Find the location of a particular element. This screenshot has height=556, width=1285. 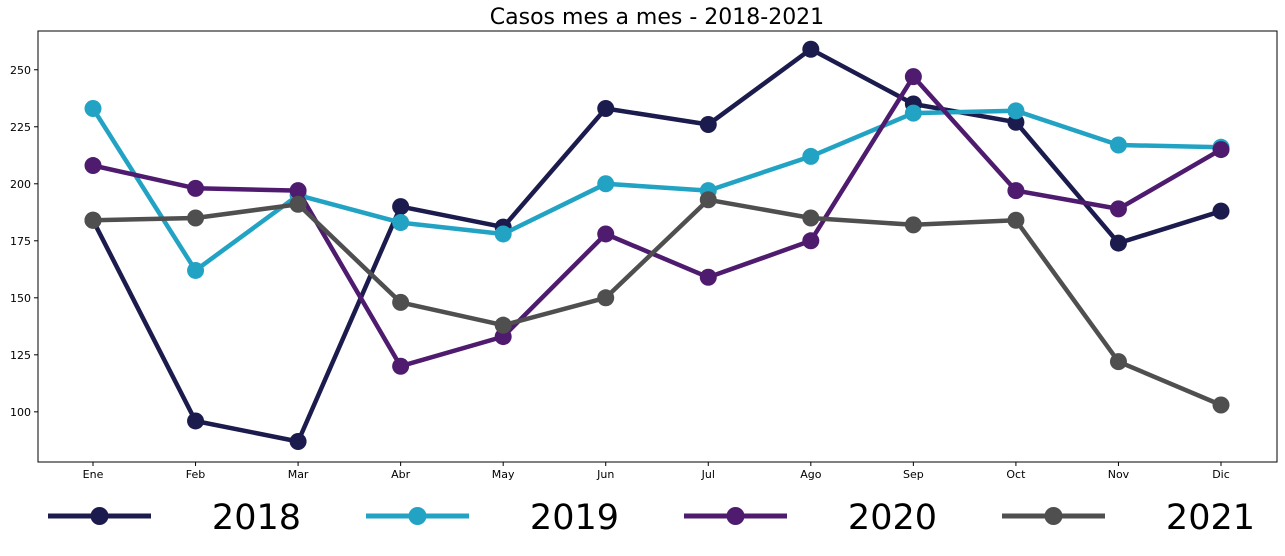

legend-label: 2018 is located at coordinates (256, 518).